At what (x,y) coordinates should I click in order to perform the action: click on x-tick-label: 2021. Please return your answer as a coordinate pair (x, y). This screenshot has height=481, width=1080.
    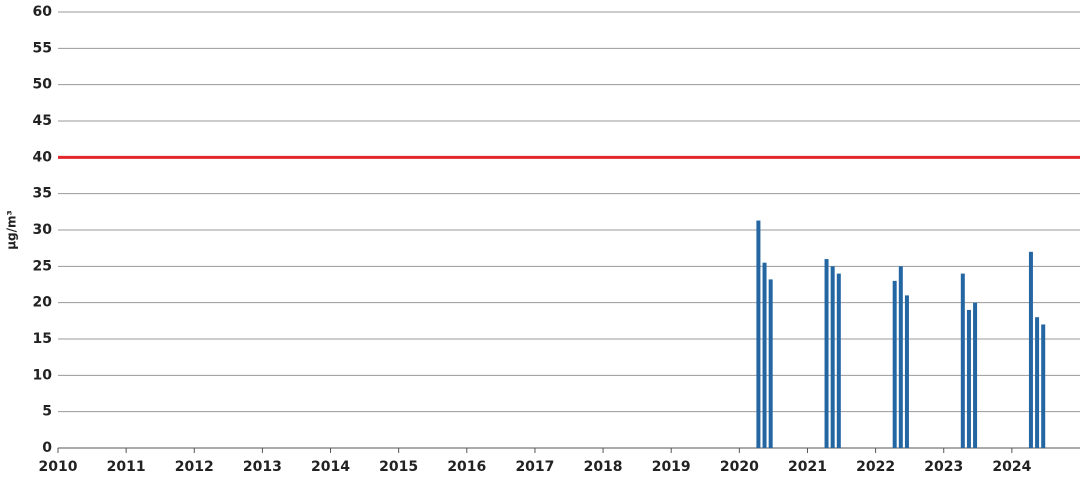
    Looking at the image, I should click on (807, 467).